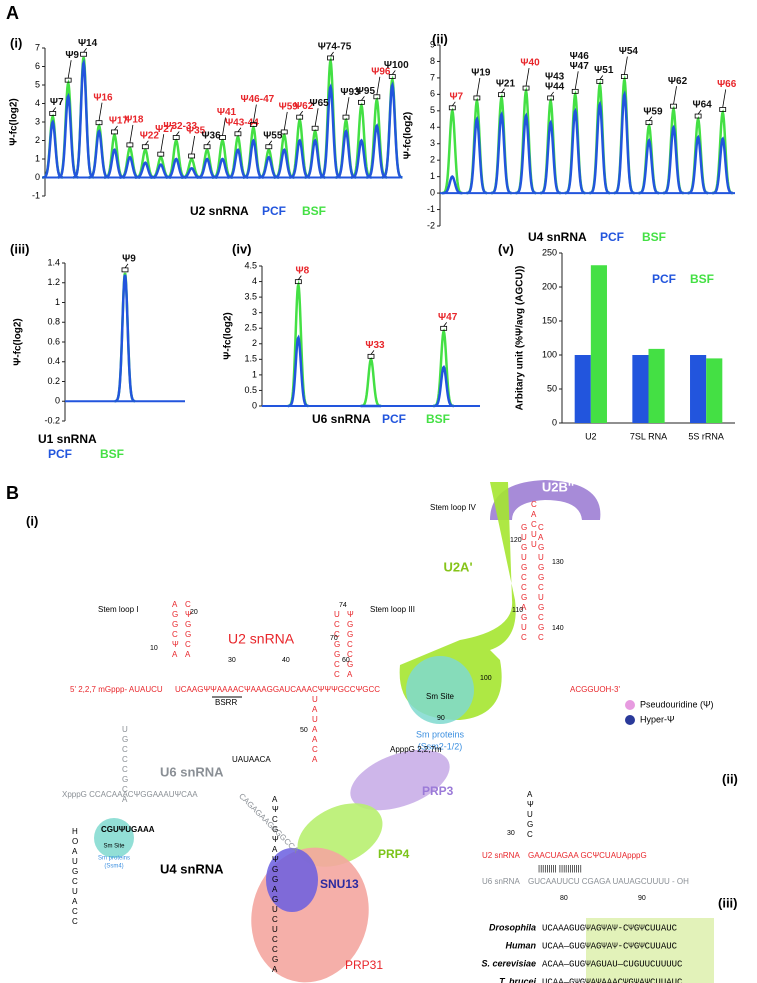  Describe the element at coordinates (506, 248) in the screenshot. I see `panel-label: (v)` at that location.